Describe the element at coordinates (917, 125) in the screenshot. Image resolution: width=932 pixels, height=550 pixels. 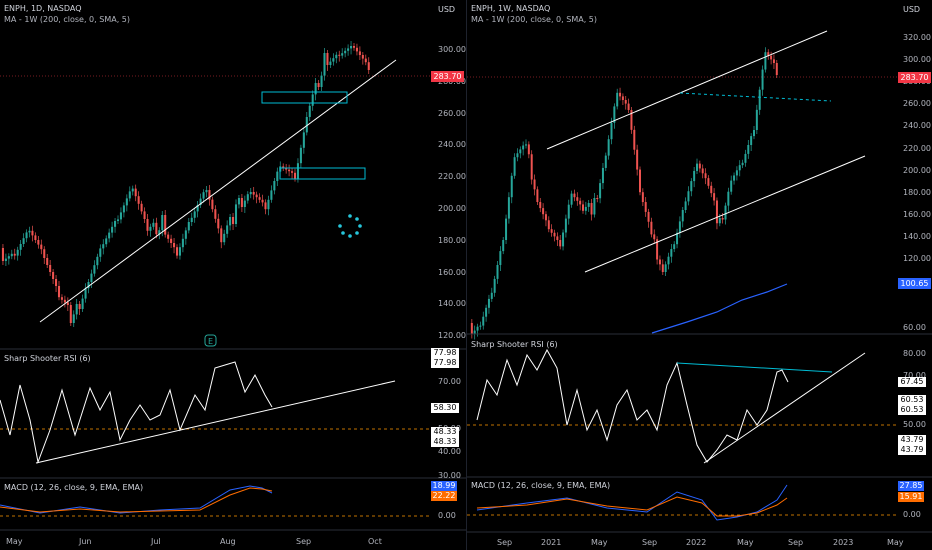
I see `price-tick-label: 240.00` at that location.